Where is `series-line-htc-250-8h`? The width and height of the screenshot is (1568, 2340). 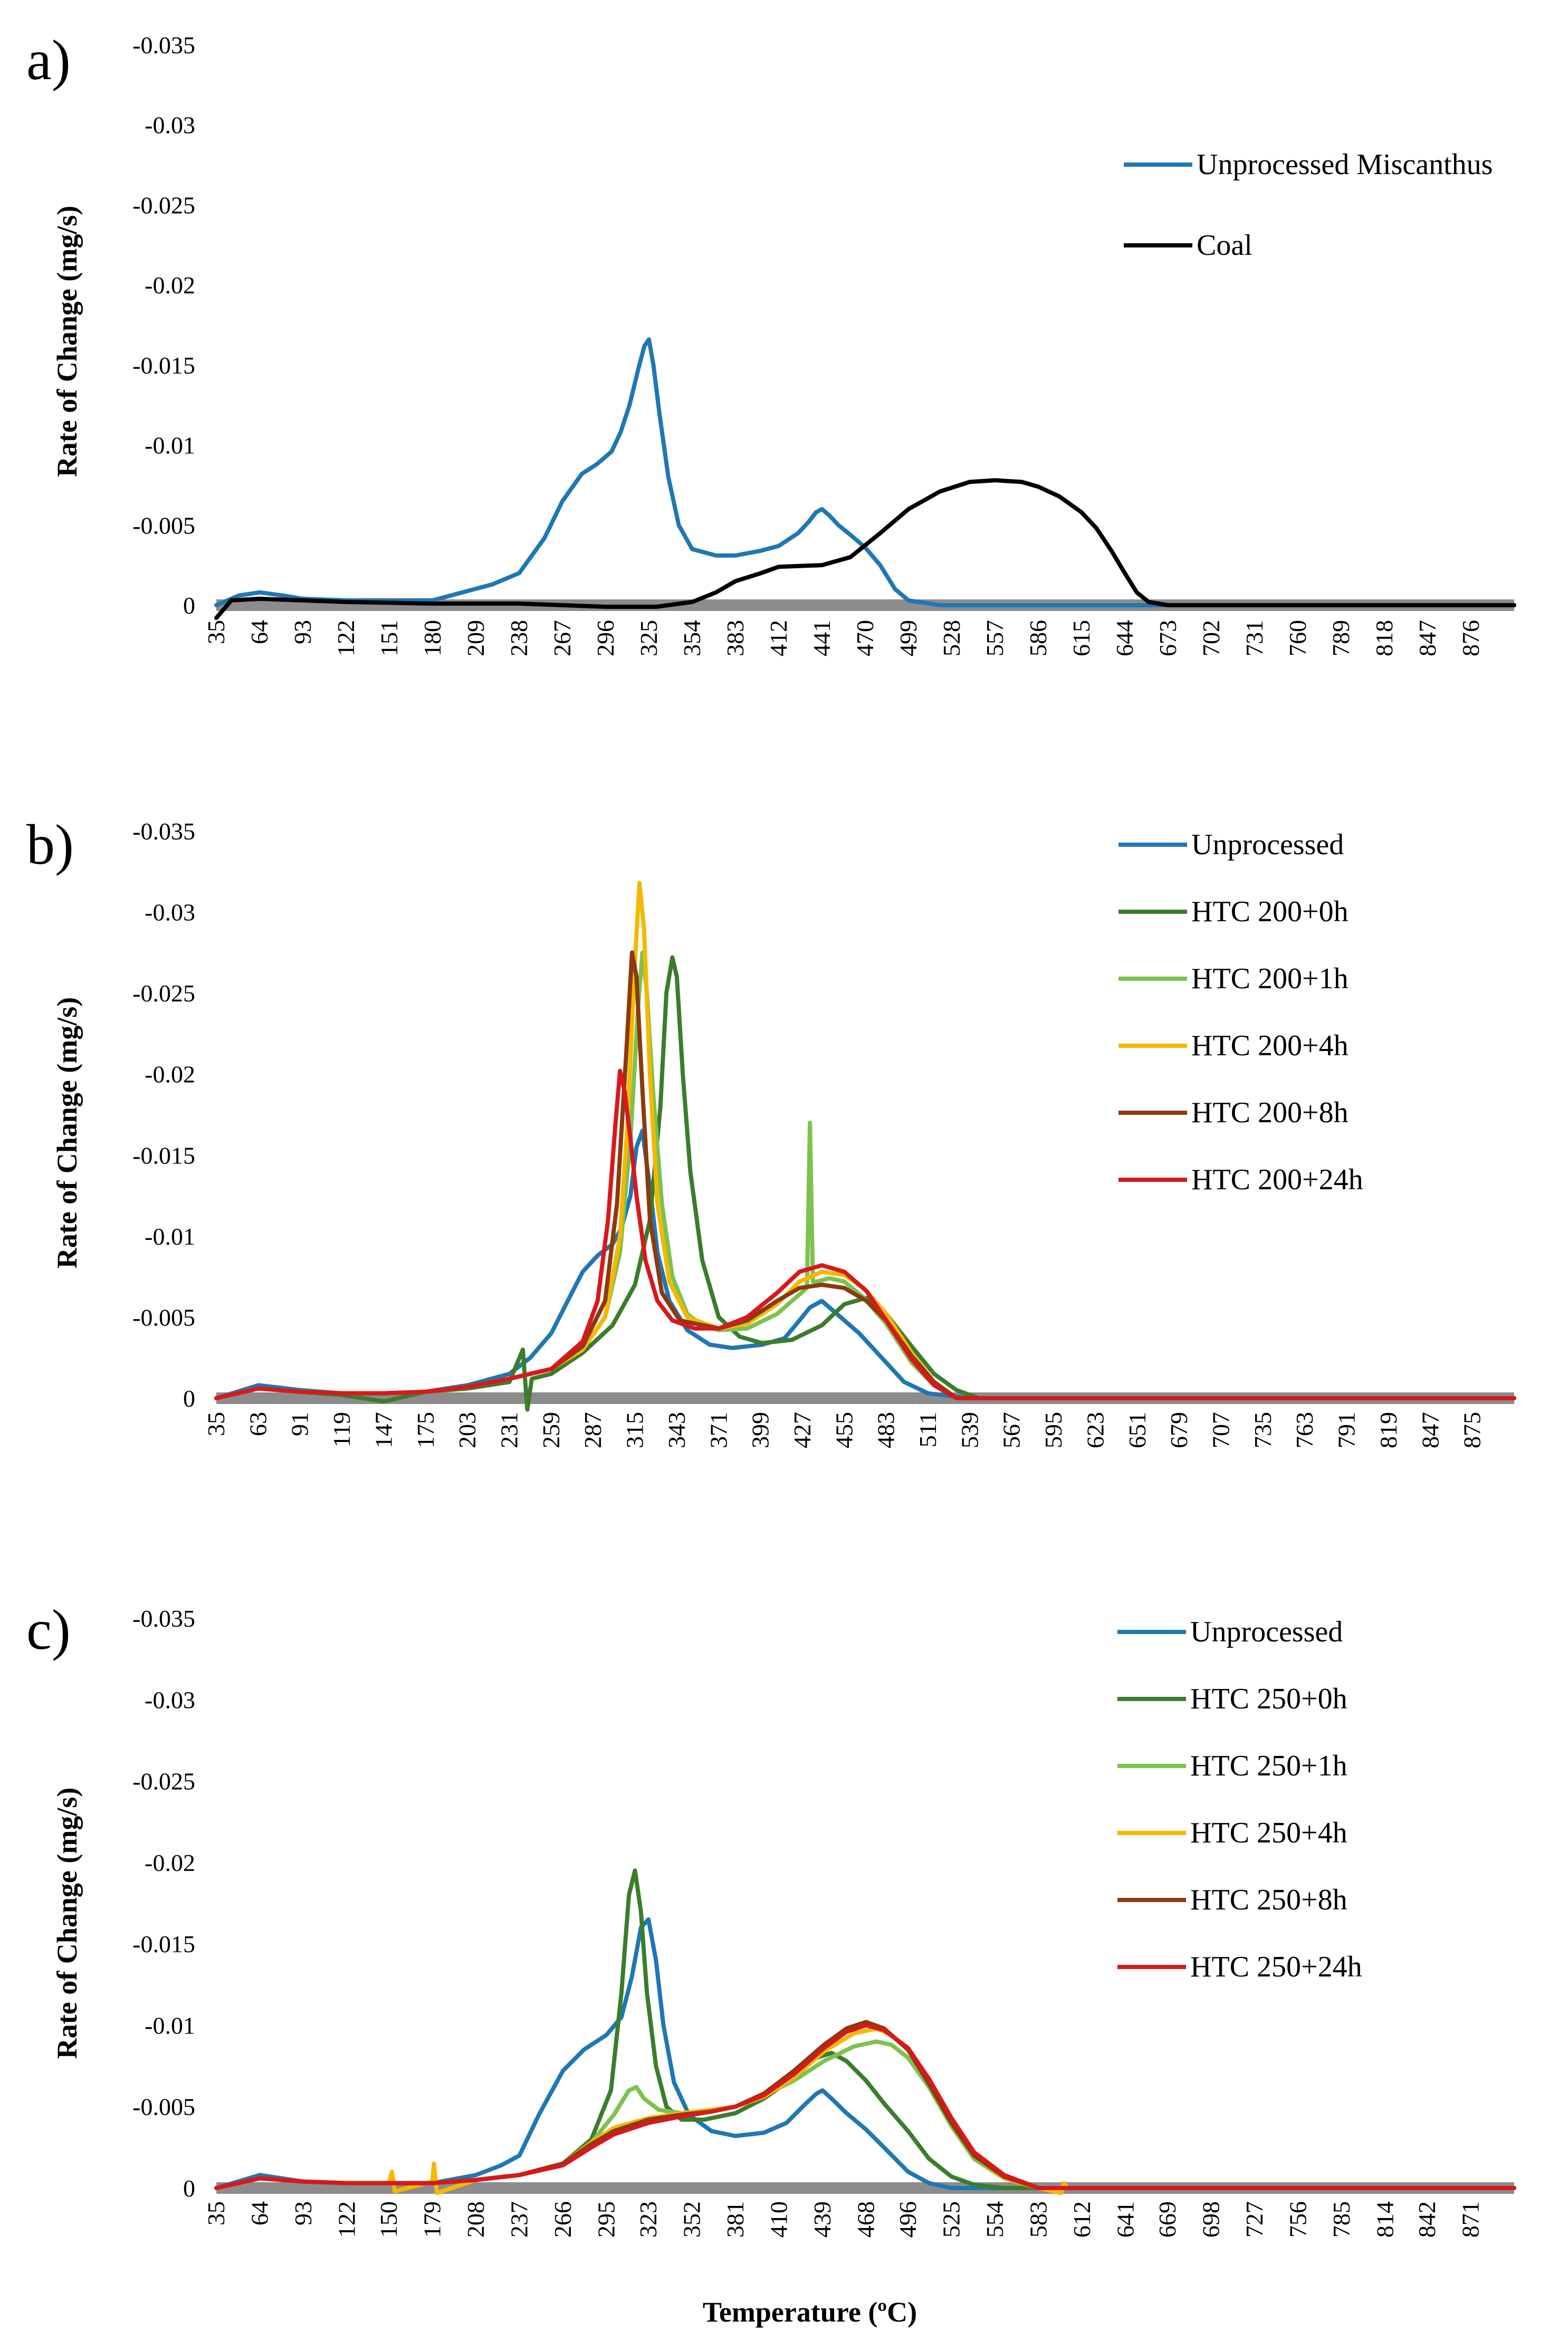
series-line-htc-250-8h is located at coordinates (865, 2105).